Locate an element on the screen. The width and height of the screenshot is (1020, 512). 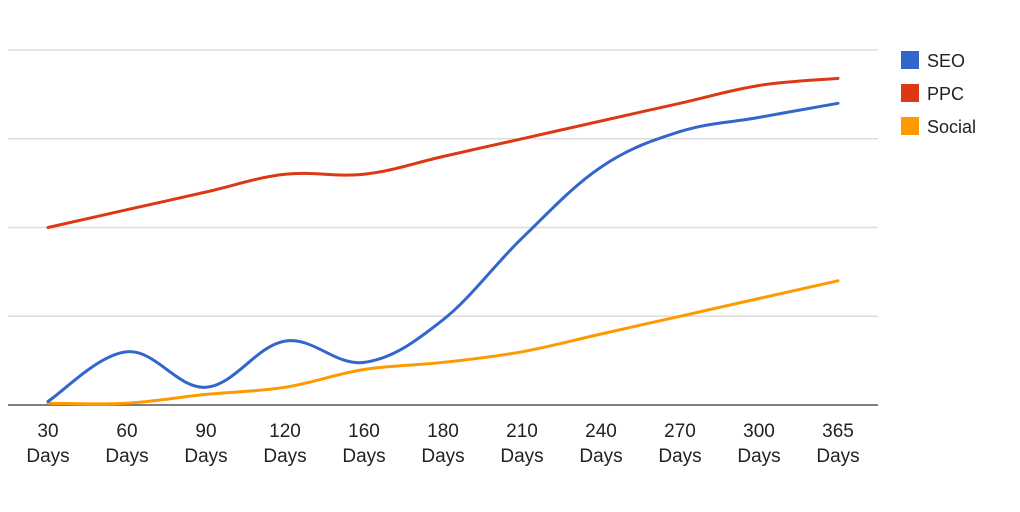
legend-item-social: Social is located at coordinates (938, 127).